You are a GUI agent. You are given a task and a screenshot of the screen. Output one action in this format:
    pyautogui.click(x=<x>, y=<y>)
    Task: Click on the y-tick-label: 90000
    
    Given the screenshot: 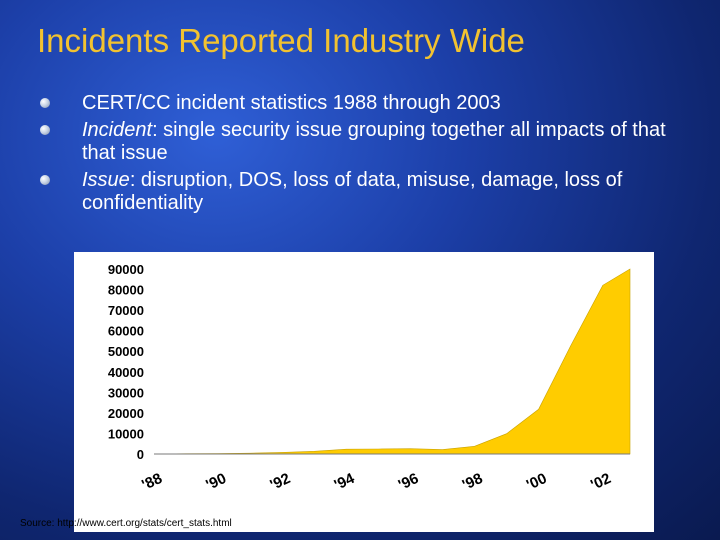 What is the action you would take?
    pyautogui.click(x=126, y=269)
    